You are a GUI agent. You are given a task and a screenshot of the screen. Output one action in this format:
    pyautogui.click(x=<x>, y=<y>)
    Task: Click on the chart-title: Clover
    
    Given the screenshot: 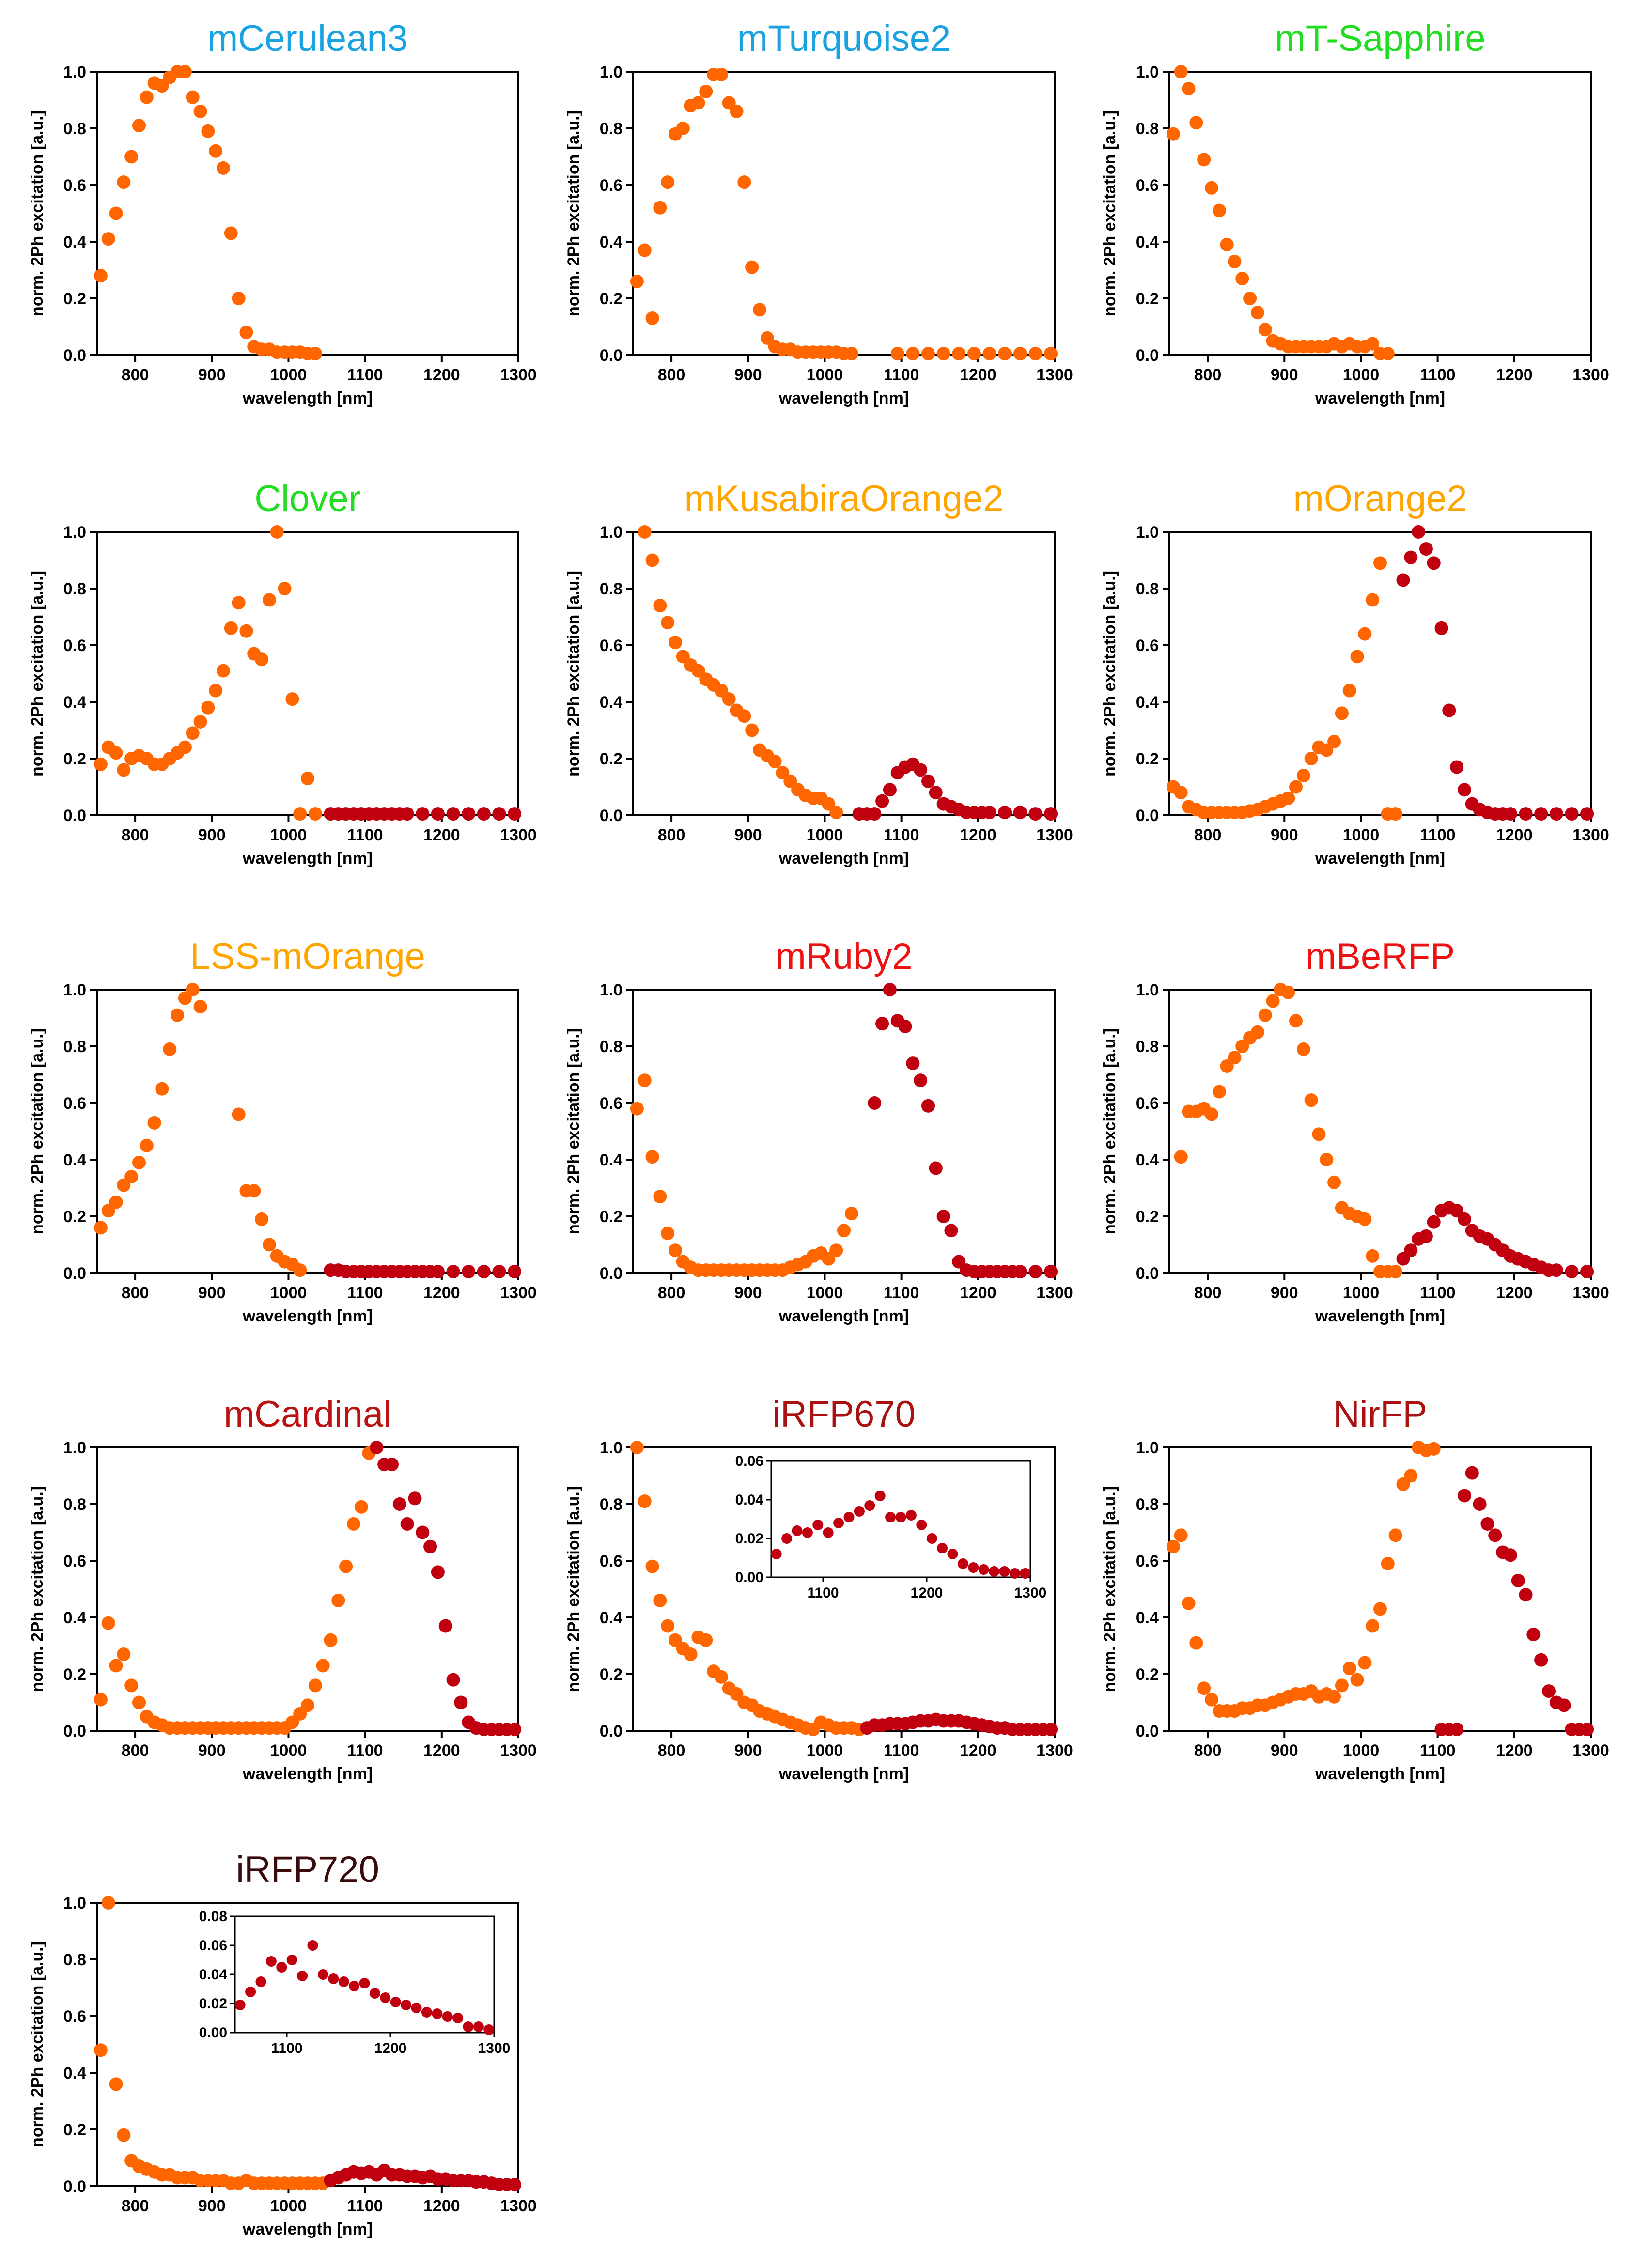 What is the action you would take?
    pyautogui.click(x=308, y=498)
    